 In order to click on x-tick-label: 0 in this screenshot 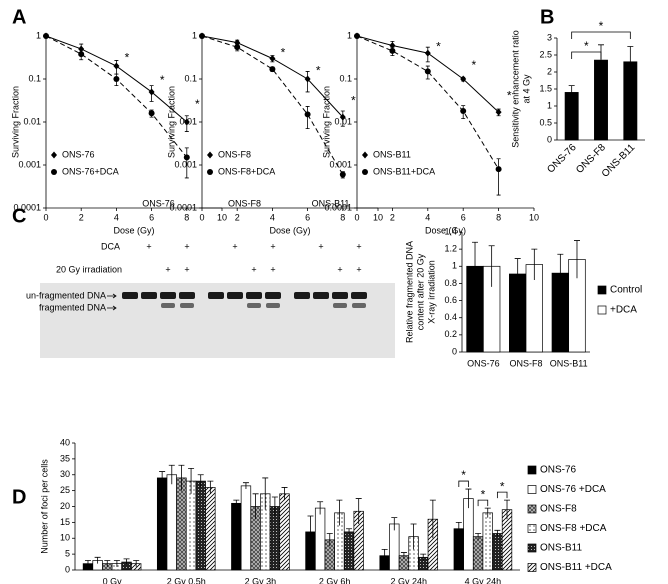, I will do `click(201, 217)`.